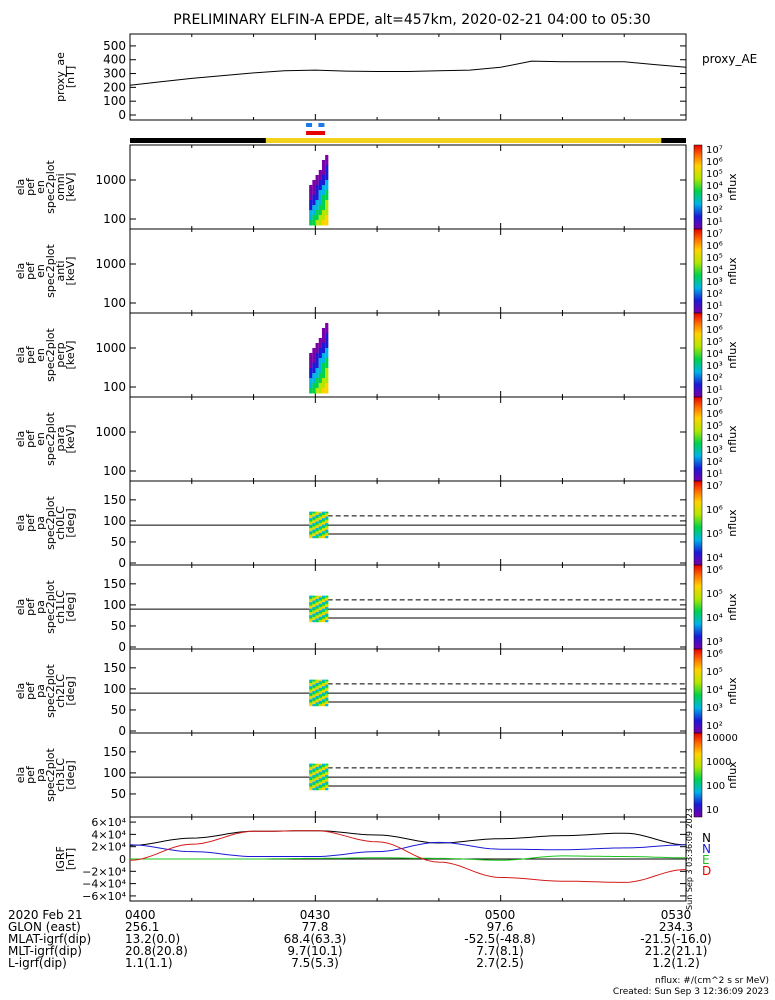 The width and height of the screenshot is (775, 1000). I want to click on spec-omni-ylabel-line: omni, so click(60, 186).